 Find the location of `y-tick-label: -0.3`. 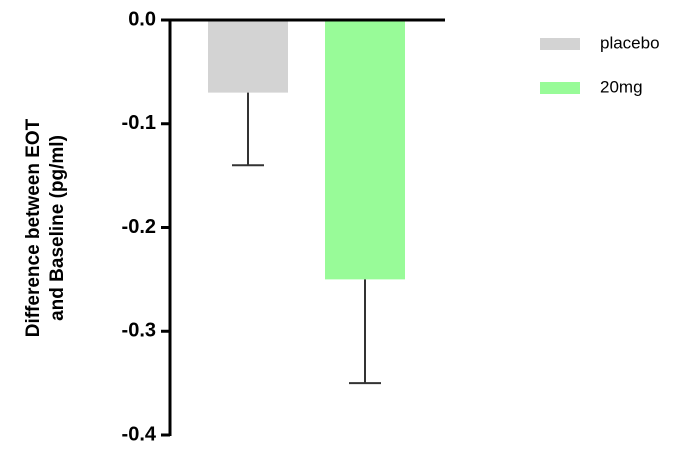

y-tick-label: -0.3 is located at coordinates (139, 331).